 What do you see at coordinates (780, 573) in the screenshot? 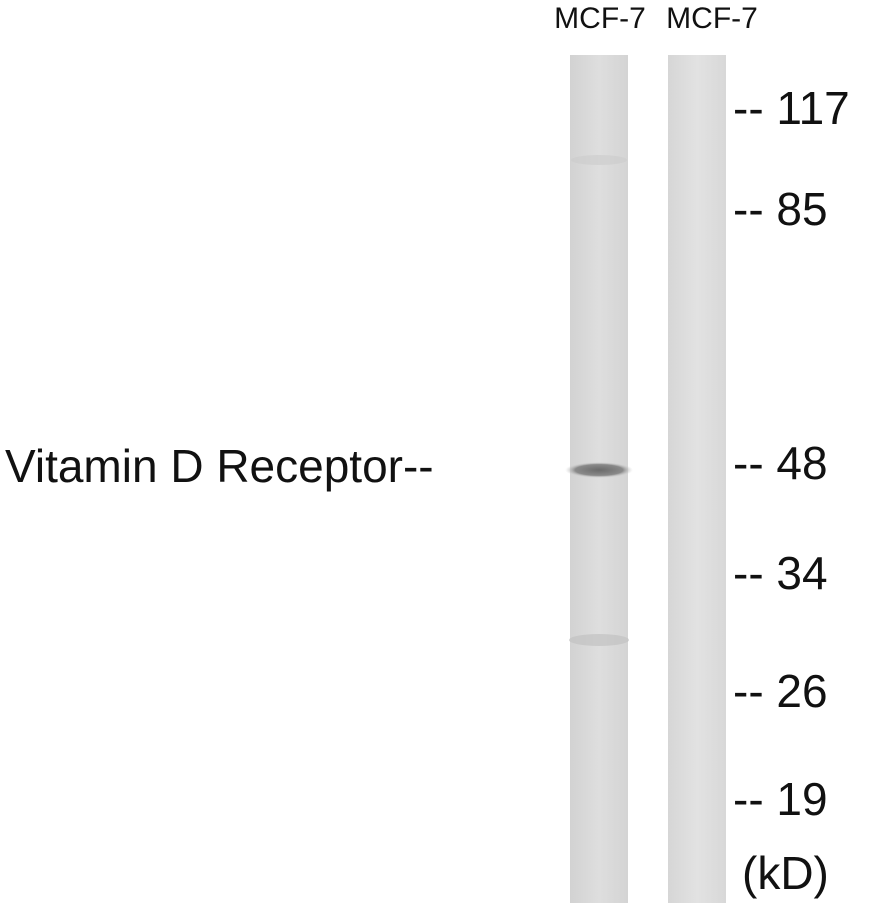
I see `marker-label: -- 34` at bounding box center [780, 573].